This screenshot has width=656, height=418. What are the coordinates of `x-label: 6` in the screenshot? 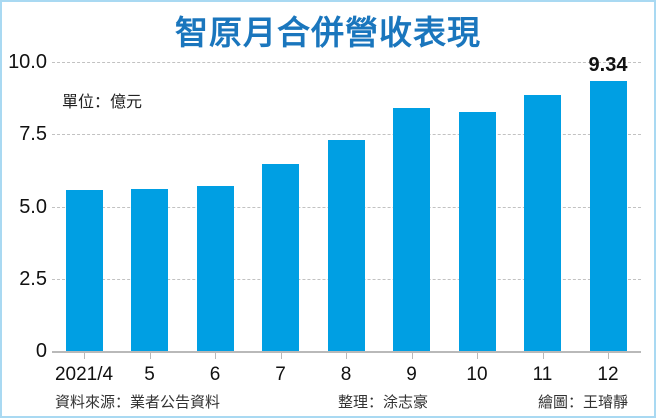 It's located at (215, 374).